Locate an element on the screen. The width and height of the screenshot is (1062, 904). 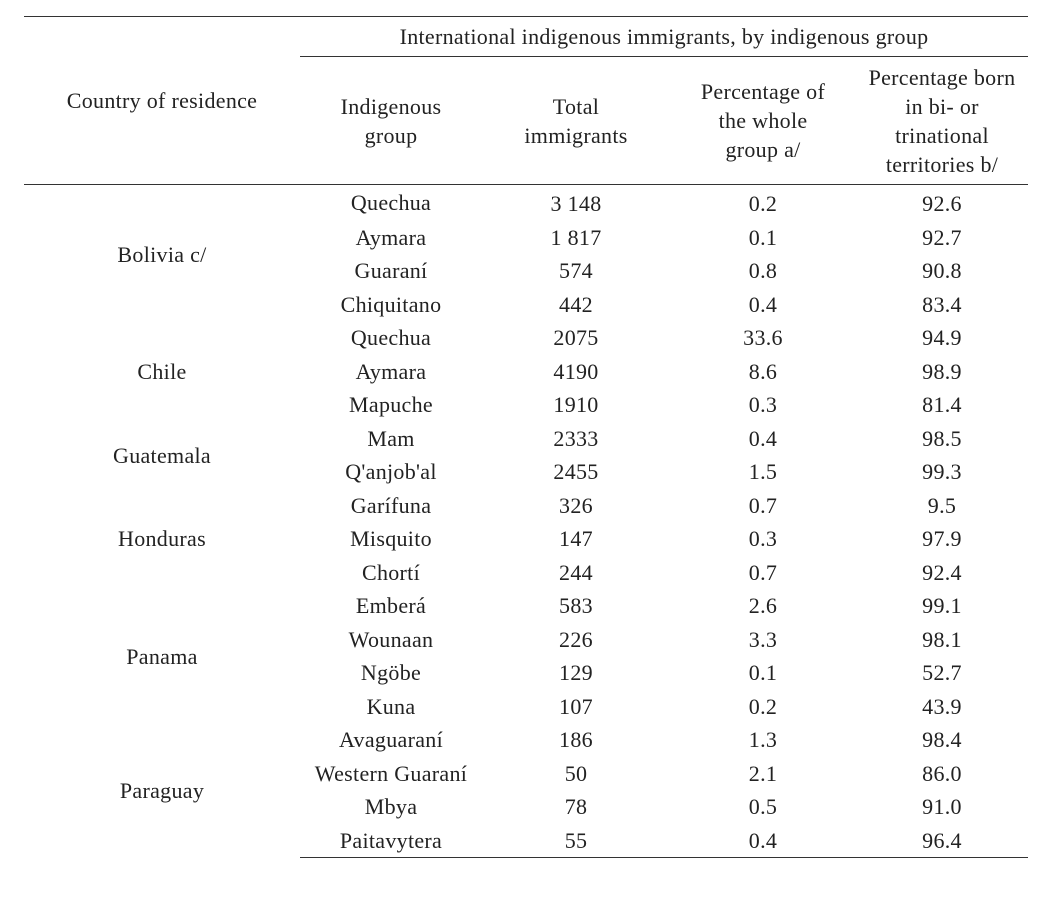
table-row: Q'anjob'al 2455 1.5 99.3 is located at coordinates (526, 472).